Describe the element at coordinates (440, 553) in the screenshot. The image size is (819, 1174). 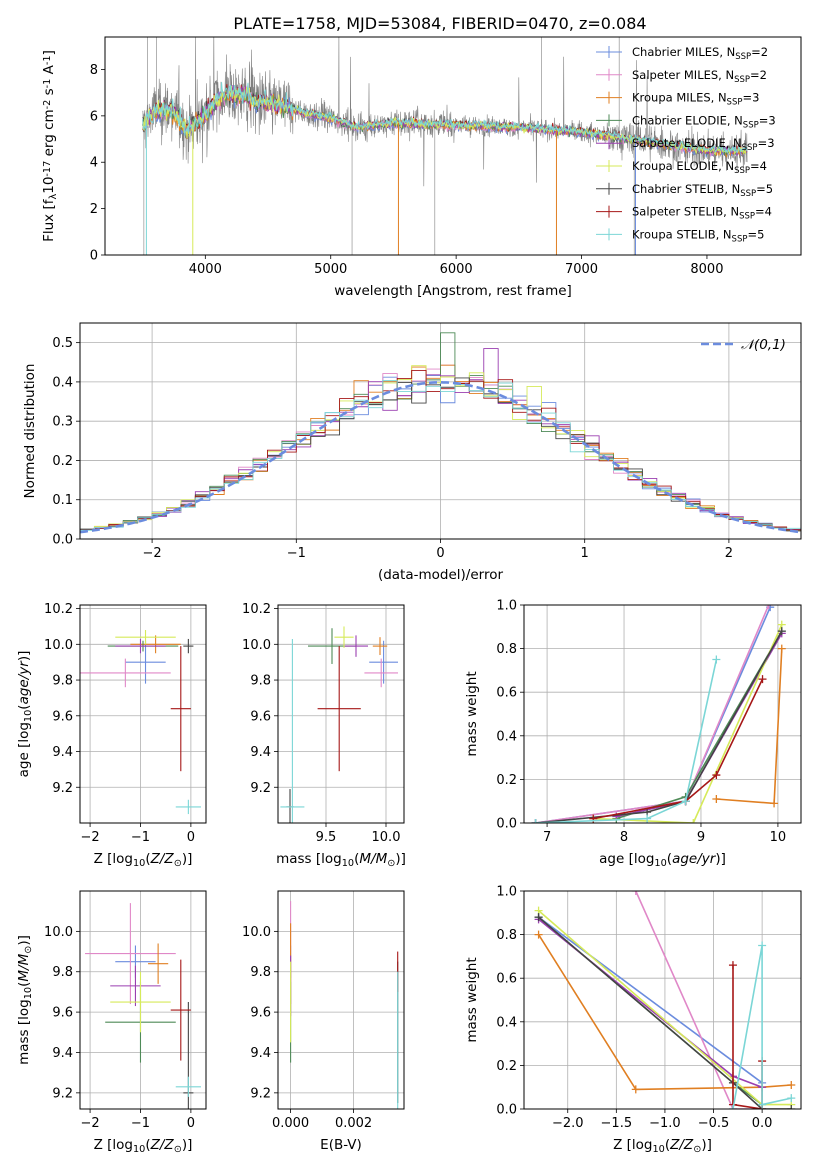
I see `x-tick-label: 0` at that location.